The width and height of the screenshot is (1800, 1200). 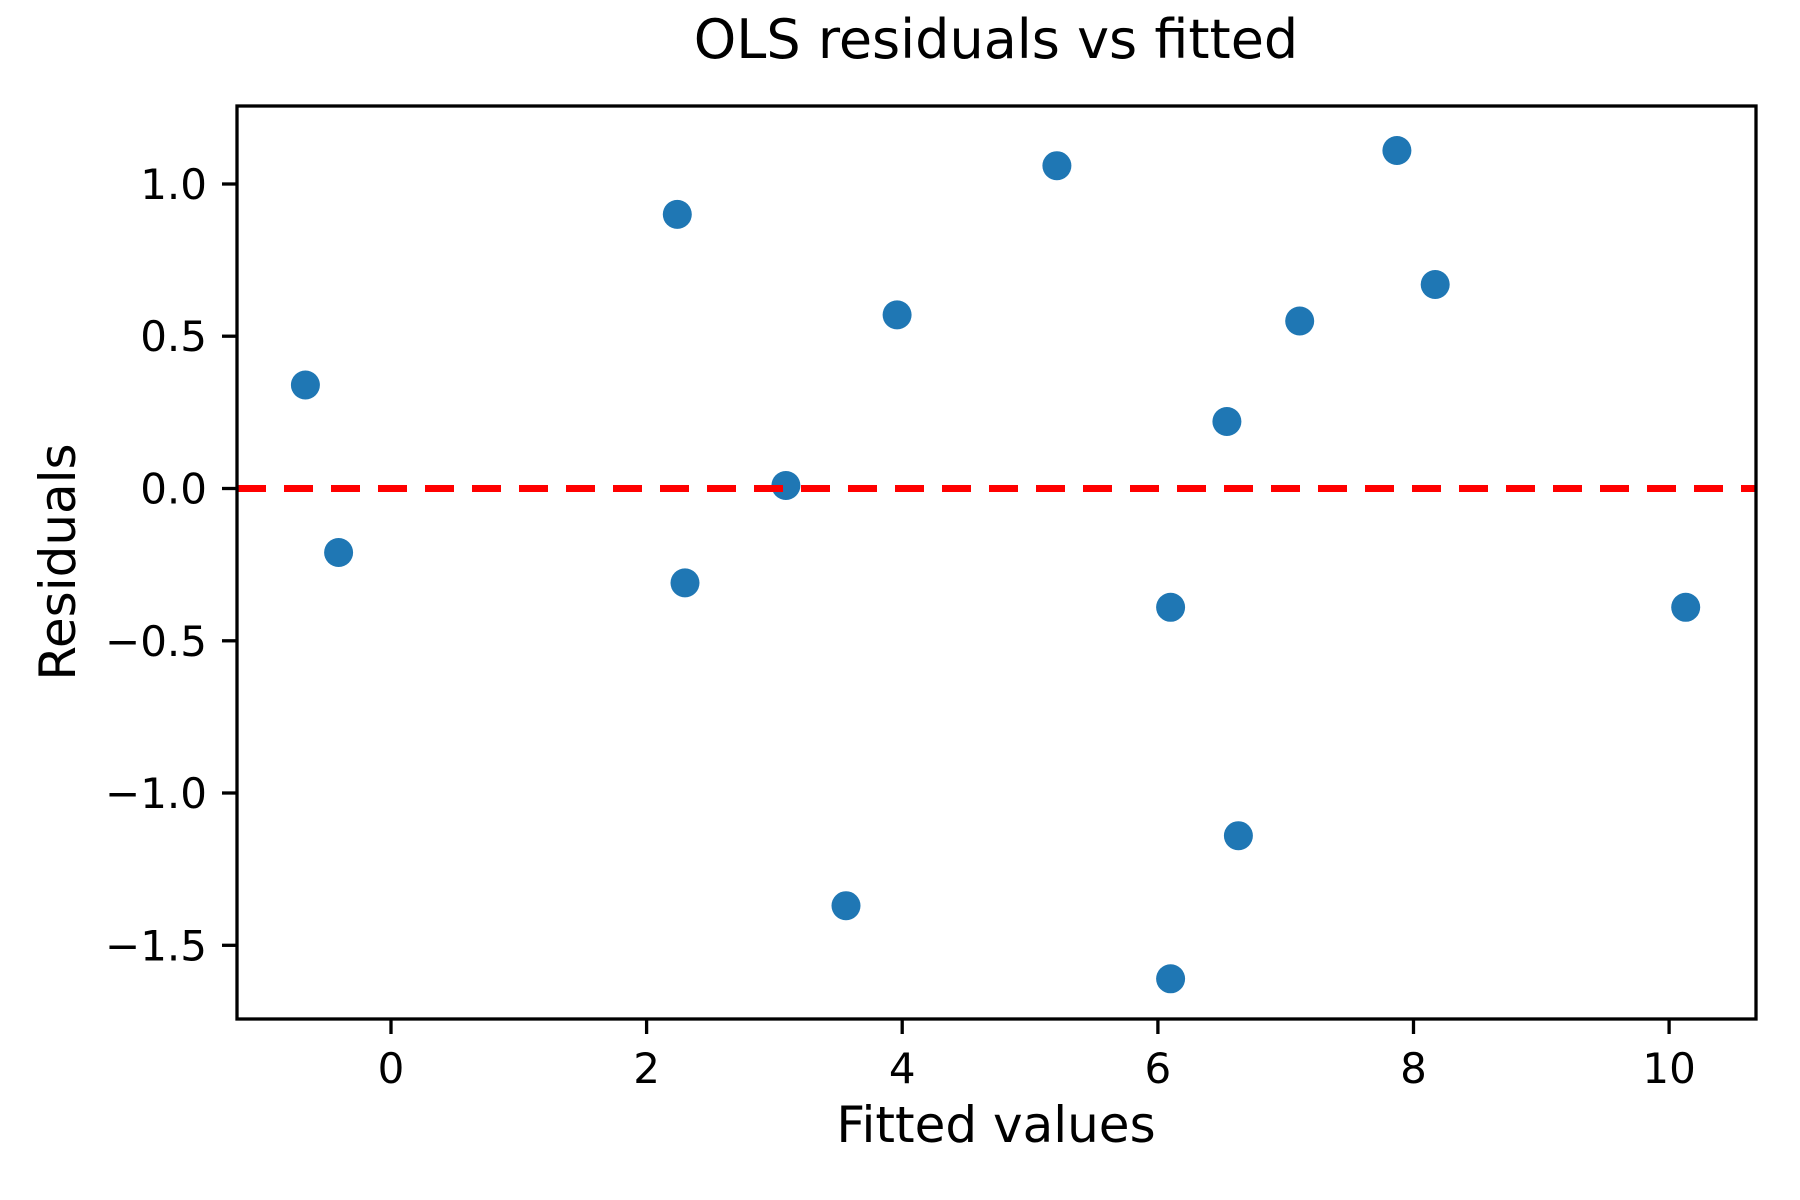 I want to click on y-tick-label: −1.5, so click(x=156, y=945).